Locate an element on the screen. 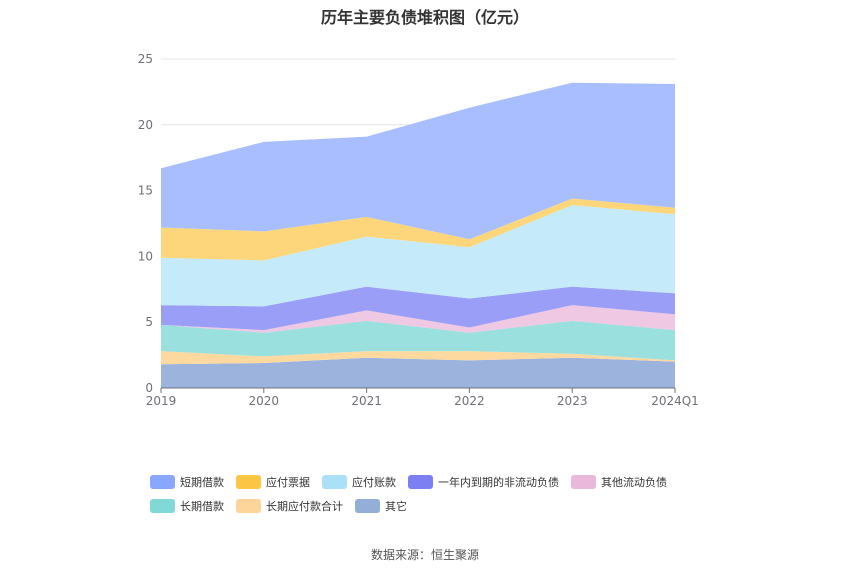 This screenshot has width=850, height=575. legend-label: 短期借款 is located at coordinates (202, 482).